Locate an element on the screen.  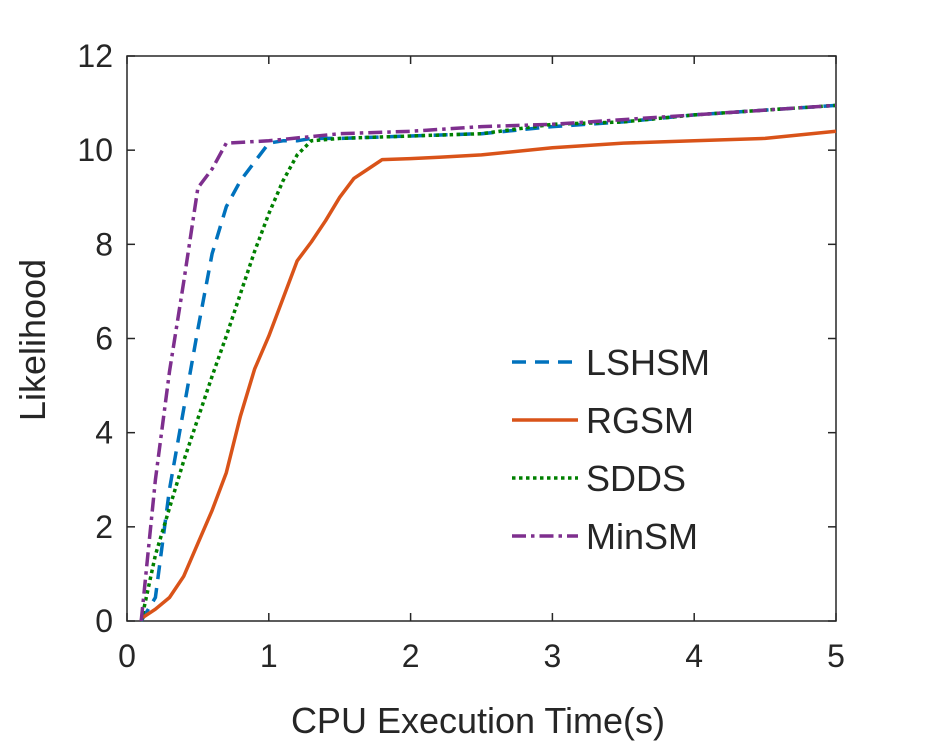
legend-label-lshsm: LSHSM is located at coordinates (648, 362).